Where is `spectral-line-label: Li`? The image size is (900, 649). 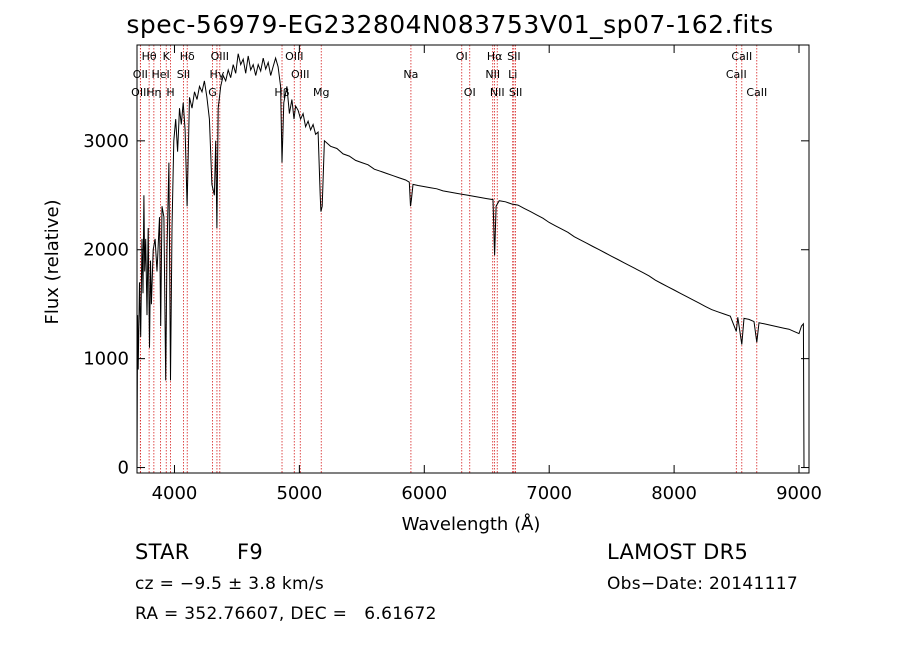
spectral-line-label: Li is located at coordinates (512, 74).